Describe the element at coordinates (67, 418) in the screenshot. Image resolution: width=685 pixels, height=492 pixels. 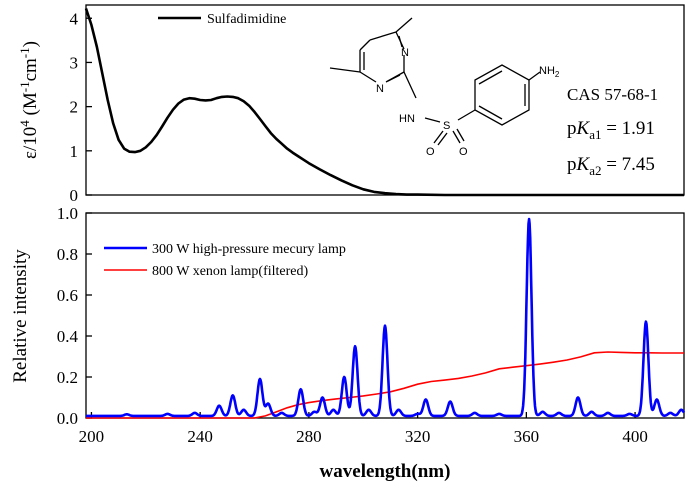
I see `bottom-y-tick-label: 0.0` at that location.